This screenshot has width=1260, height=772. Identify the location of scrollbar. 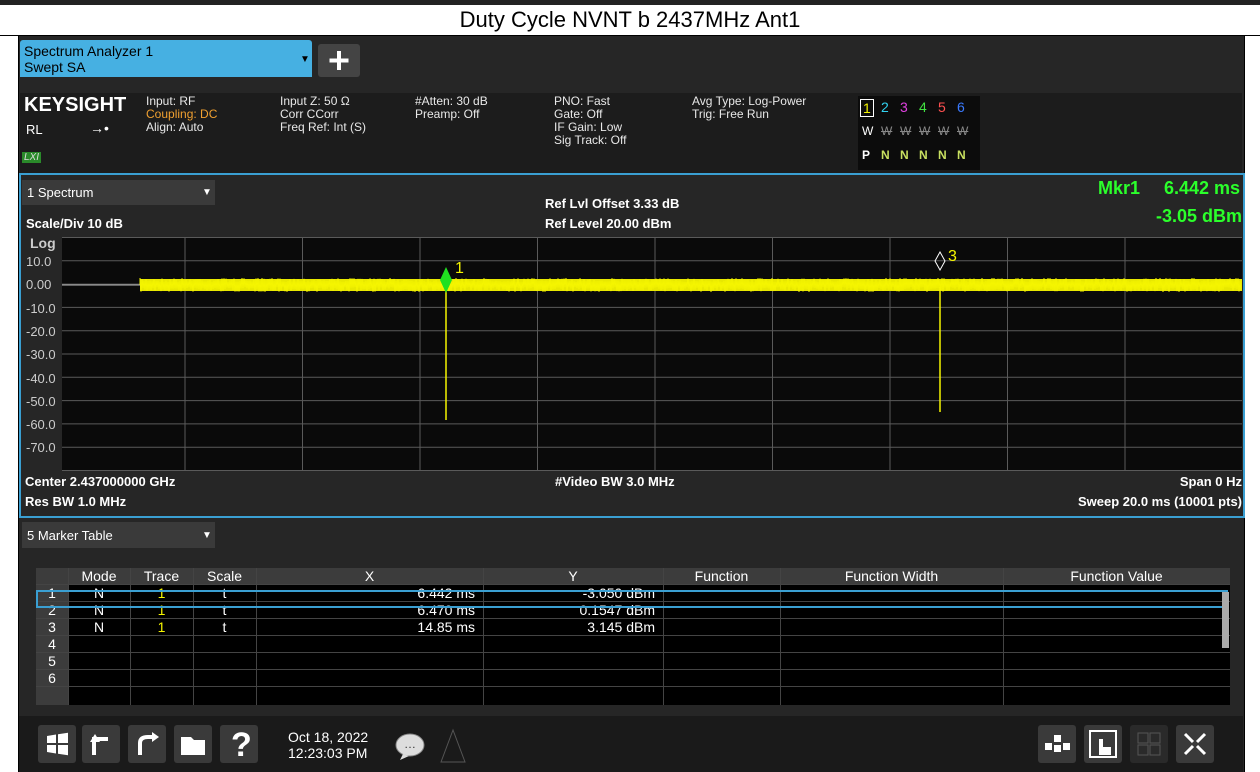
(1225, 620).